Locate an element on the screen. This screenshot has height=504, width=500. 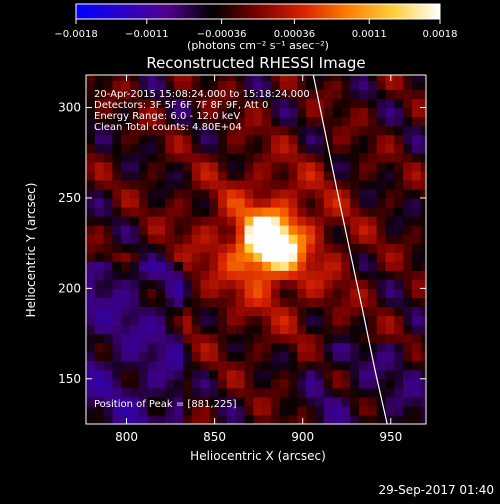
solar-limb-curve is located at coordinates (350, 249).